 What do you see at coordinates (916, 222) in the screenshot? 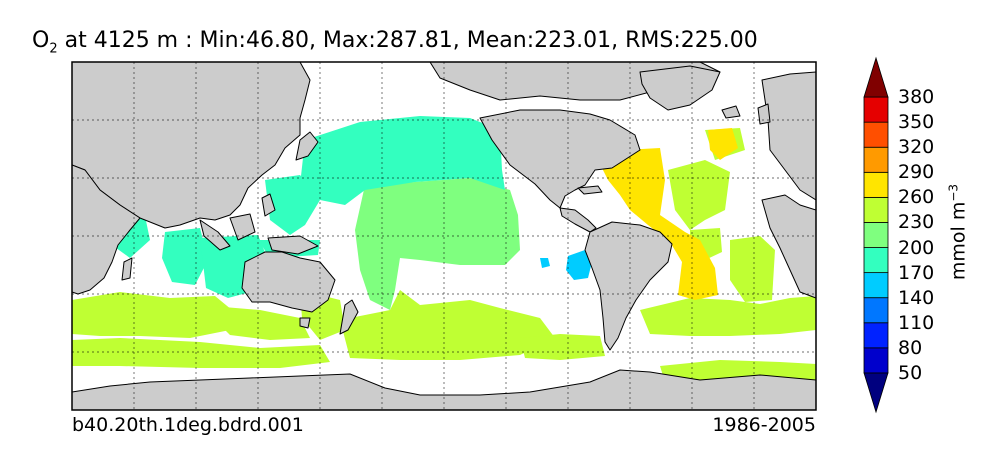
I see `colorbar-tick-label: 230` at bounding box center [916, 222].